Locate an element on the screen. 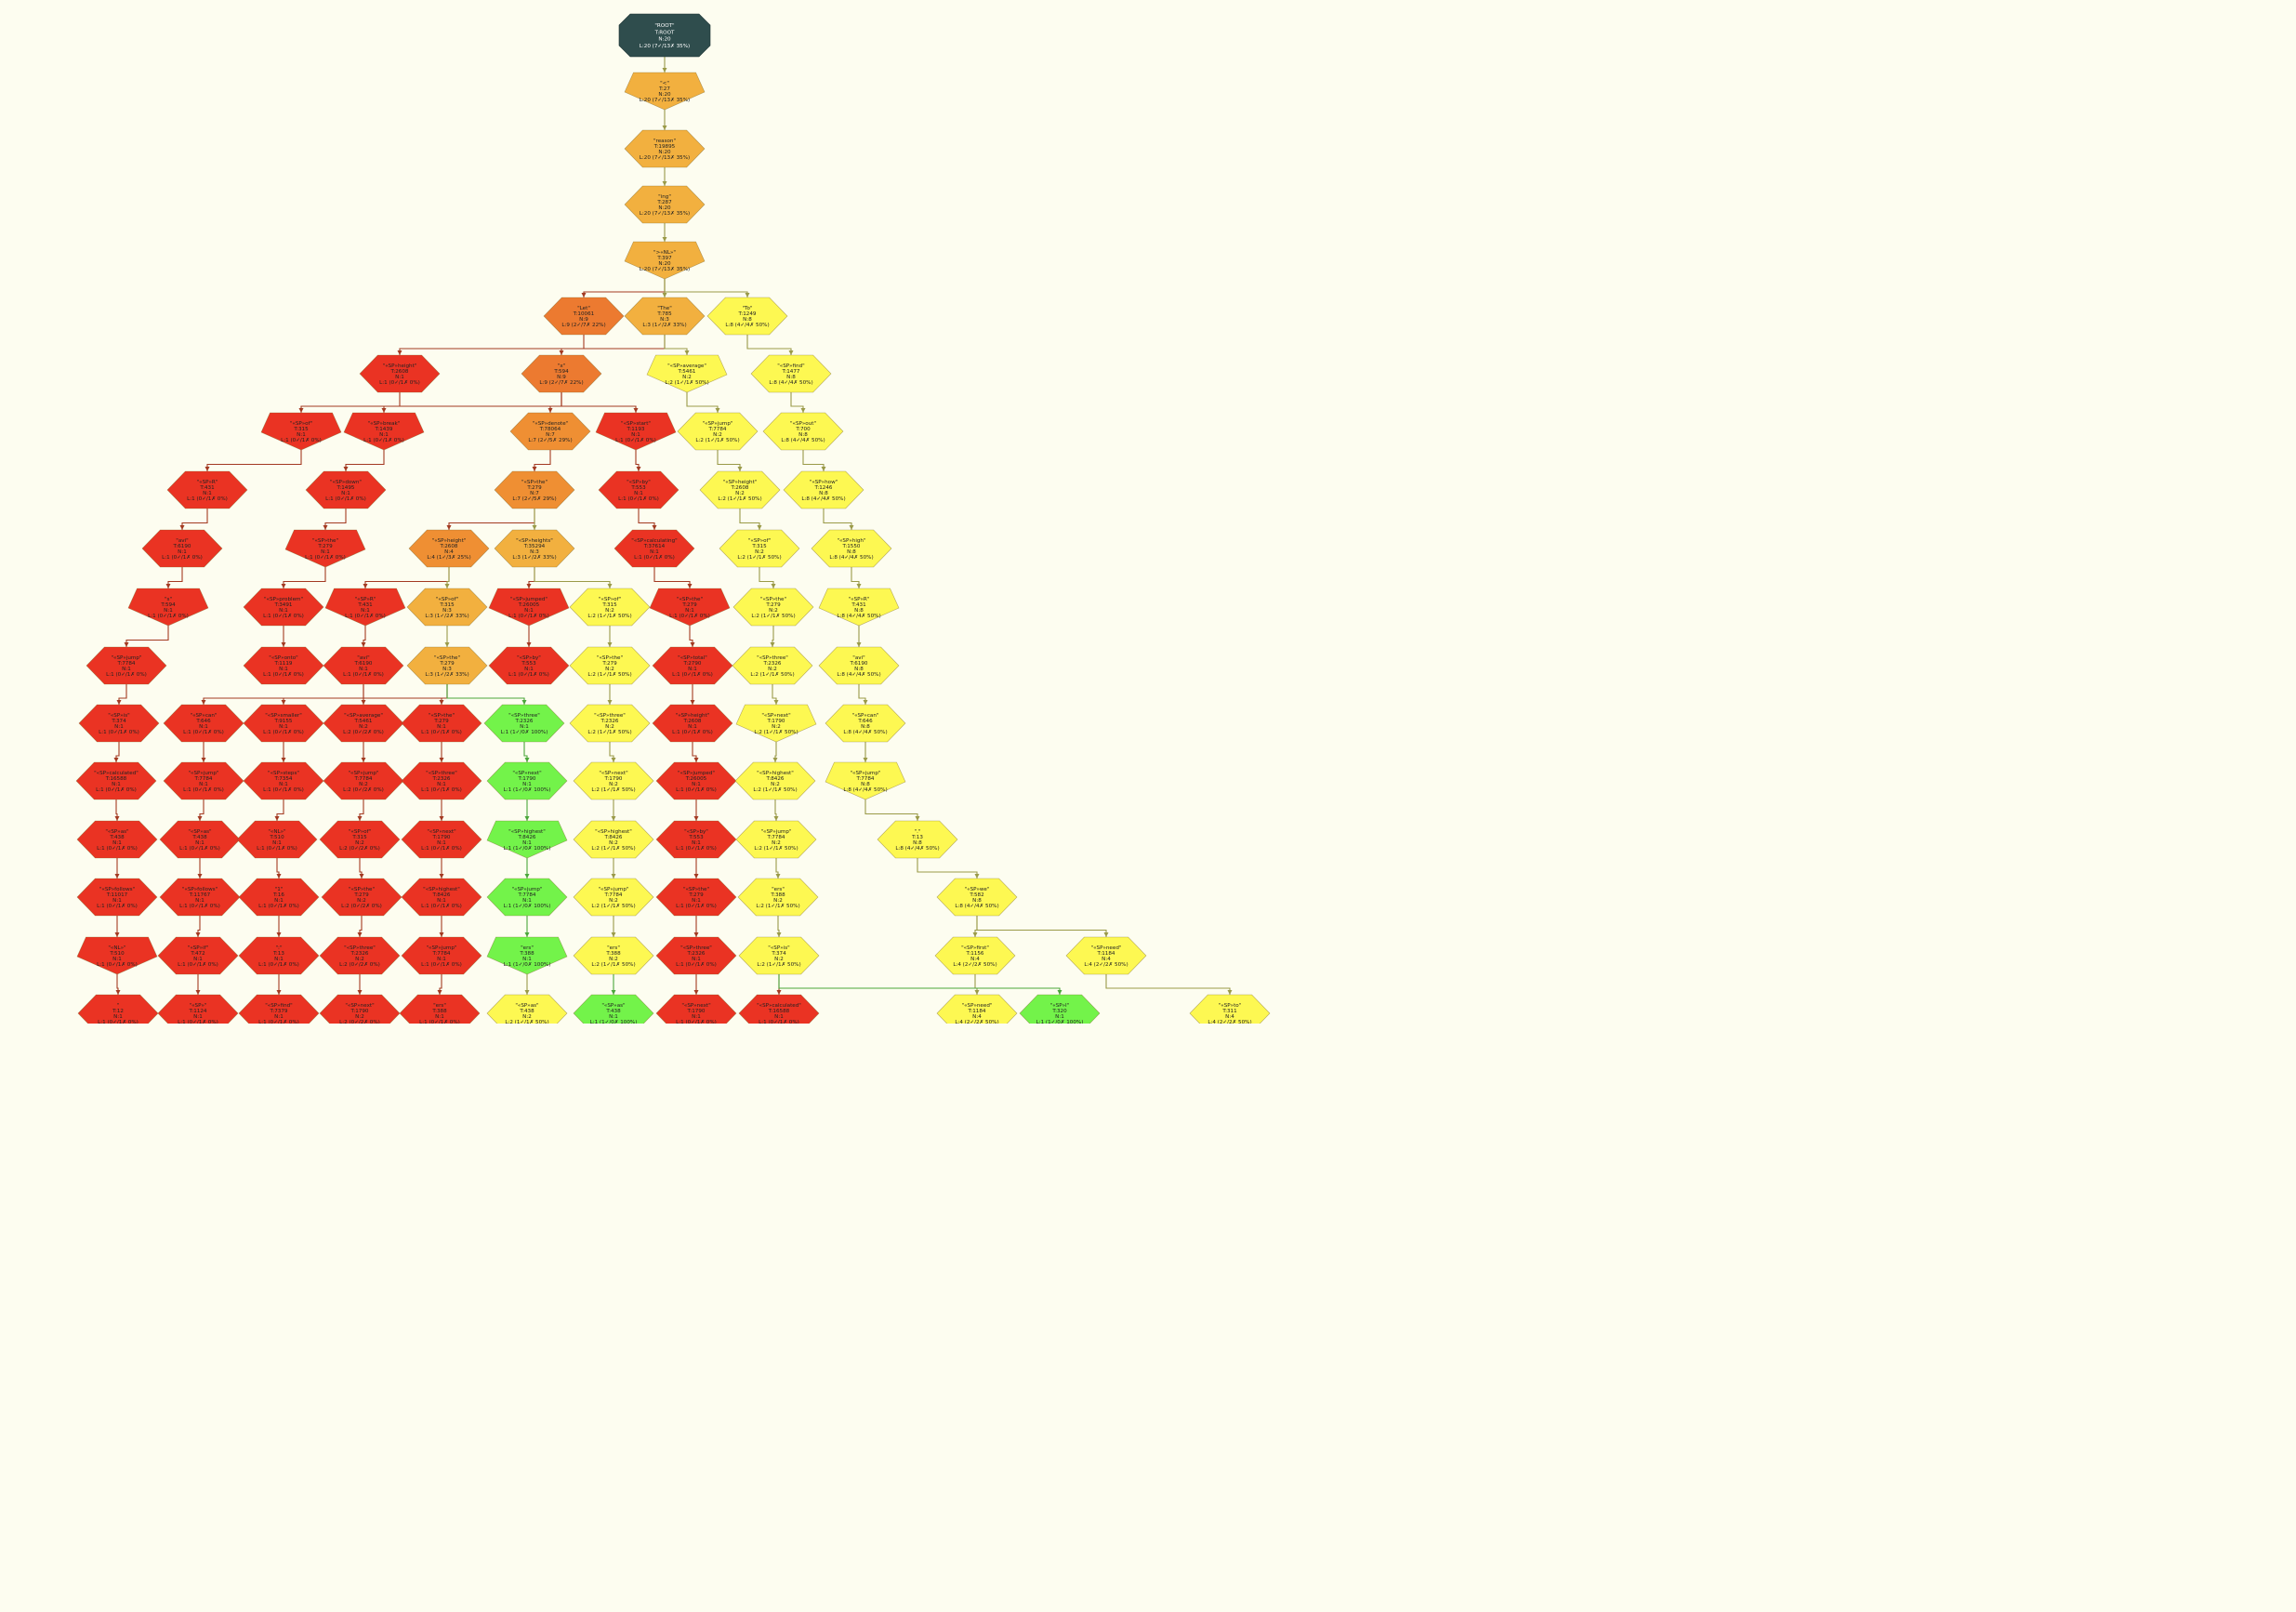  node-label-line: T:8426 is located at coordinates (527, 838).